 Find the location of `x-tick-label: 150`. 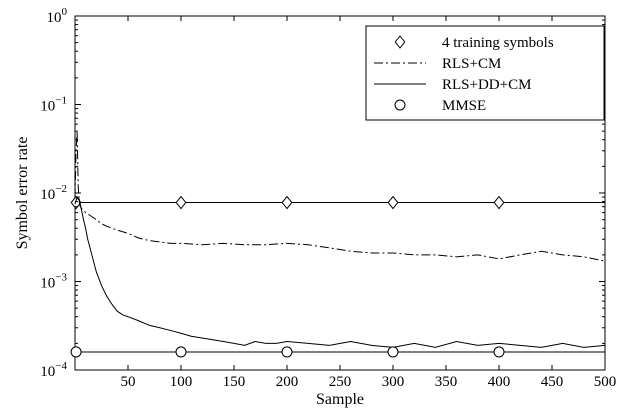

x-tick-label: 150 is located at coordinates (234, 382).